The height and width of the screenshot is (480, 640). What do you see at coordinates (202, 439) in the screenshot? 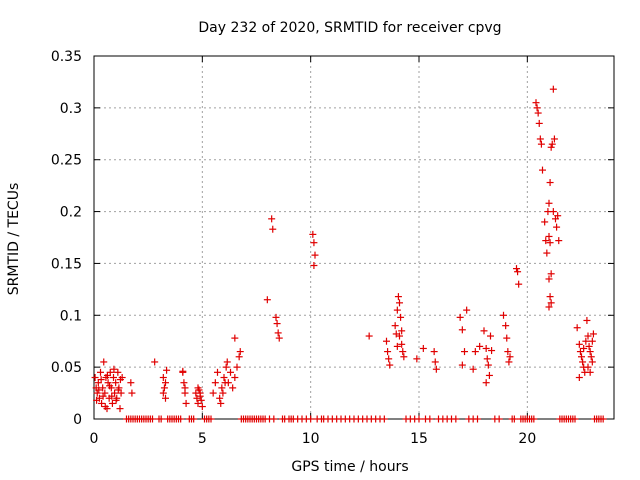
I see `x-tick-label: 5` at bounding box center [202, 439].